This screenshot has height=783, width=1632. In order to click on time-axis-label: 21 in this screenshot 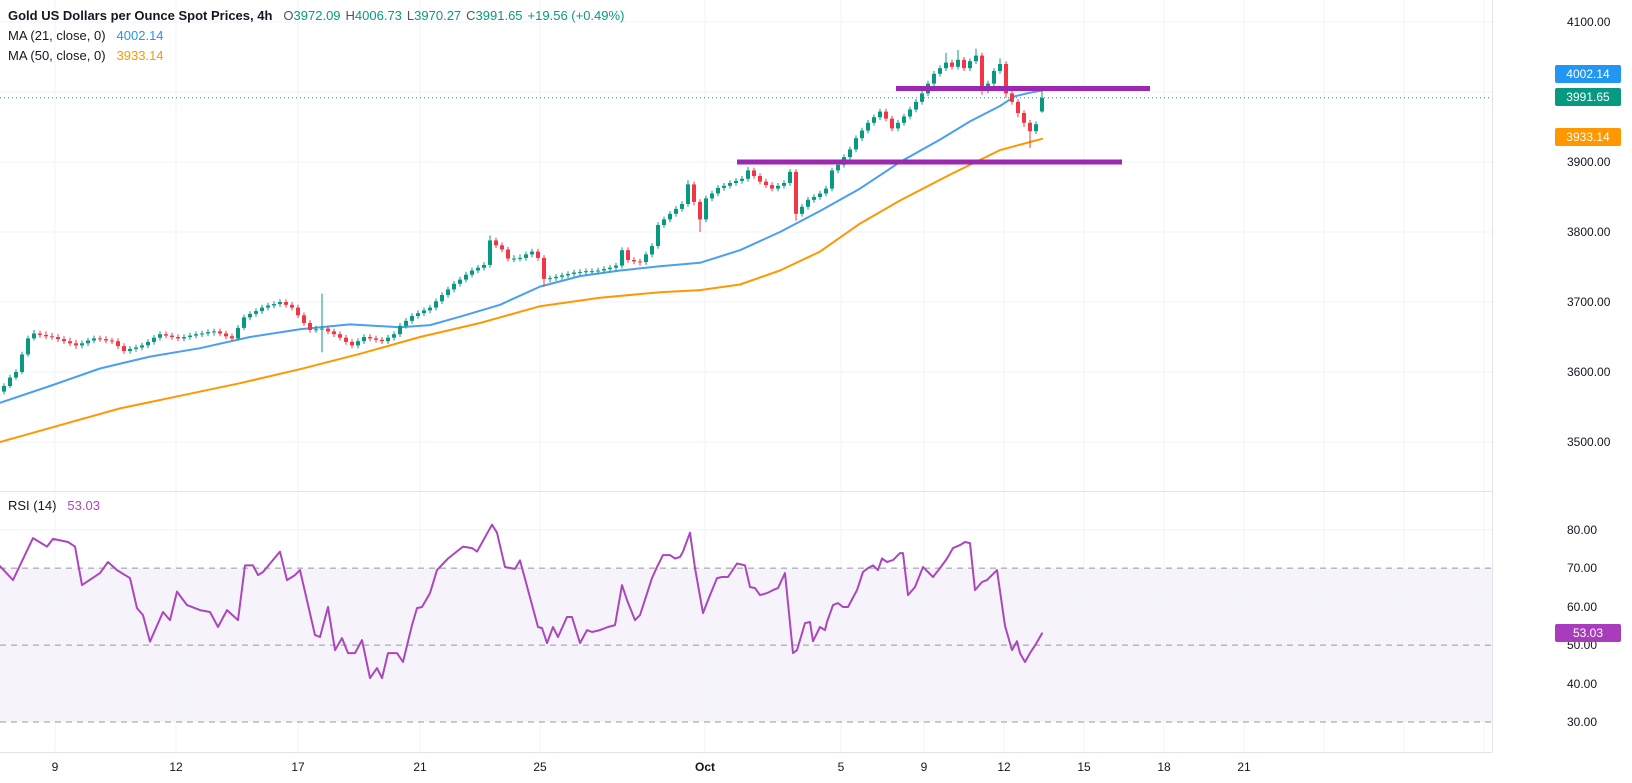, I will do `click(420, 767)`.